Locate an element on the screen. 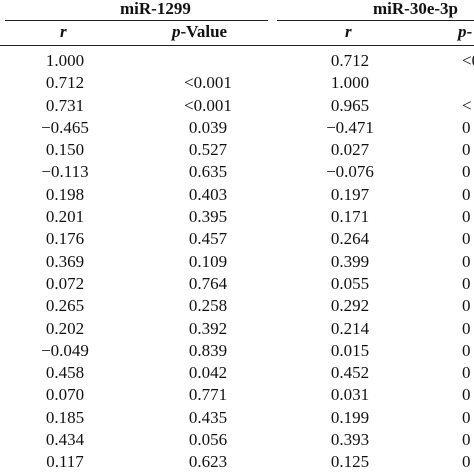 This screenshot has width=474, height=474. column-header-p-value-2: p- is located at coordinates (465, 31).